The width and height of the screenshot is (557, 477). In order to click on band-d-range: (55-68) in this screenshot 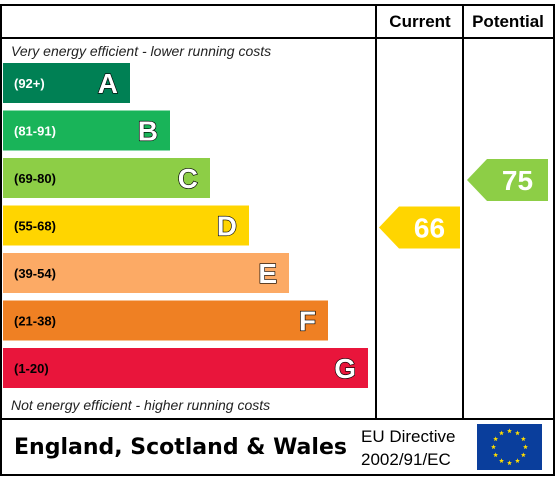, I will do `click(35, 226)`.